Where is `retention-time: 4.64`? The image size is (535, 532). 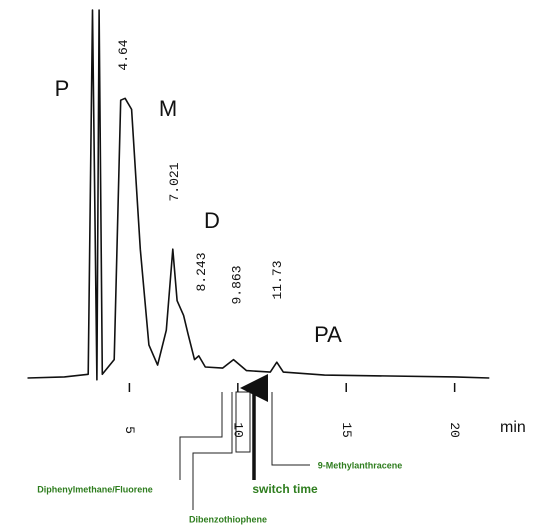
retention-time: 4.64 is located at coordinates (123, 54).